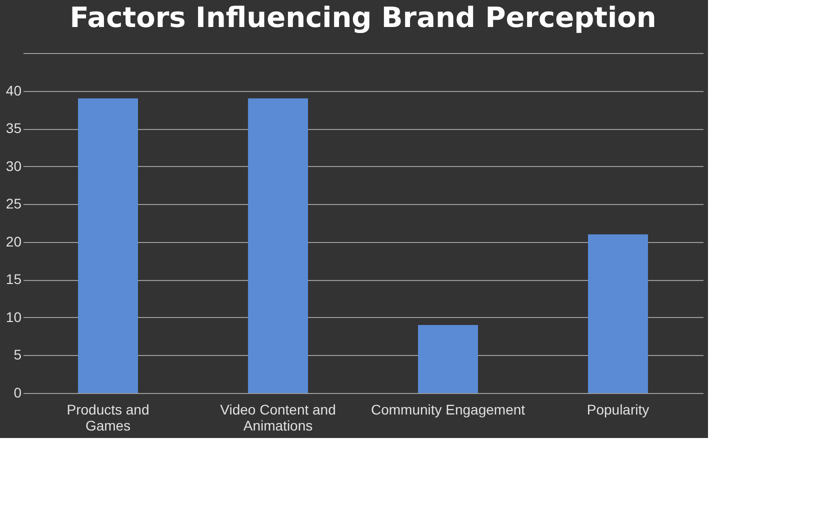 The width and height of the screenshot is (840, 508). Describe the element at coordinates (14, 241) in the screenshot. I see `y-tick-label: 20` at that location.